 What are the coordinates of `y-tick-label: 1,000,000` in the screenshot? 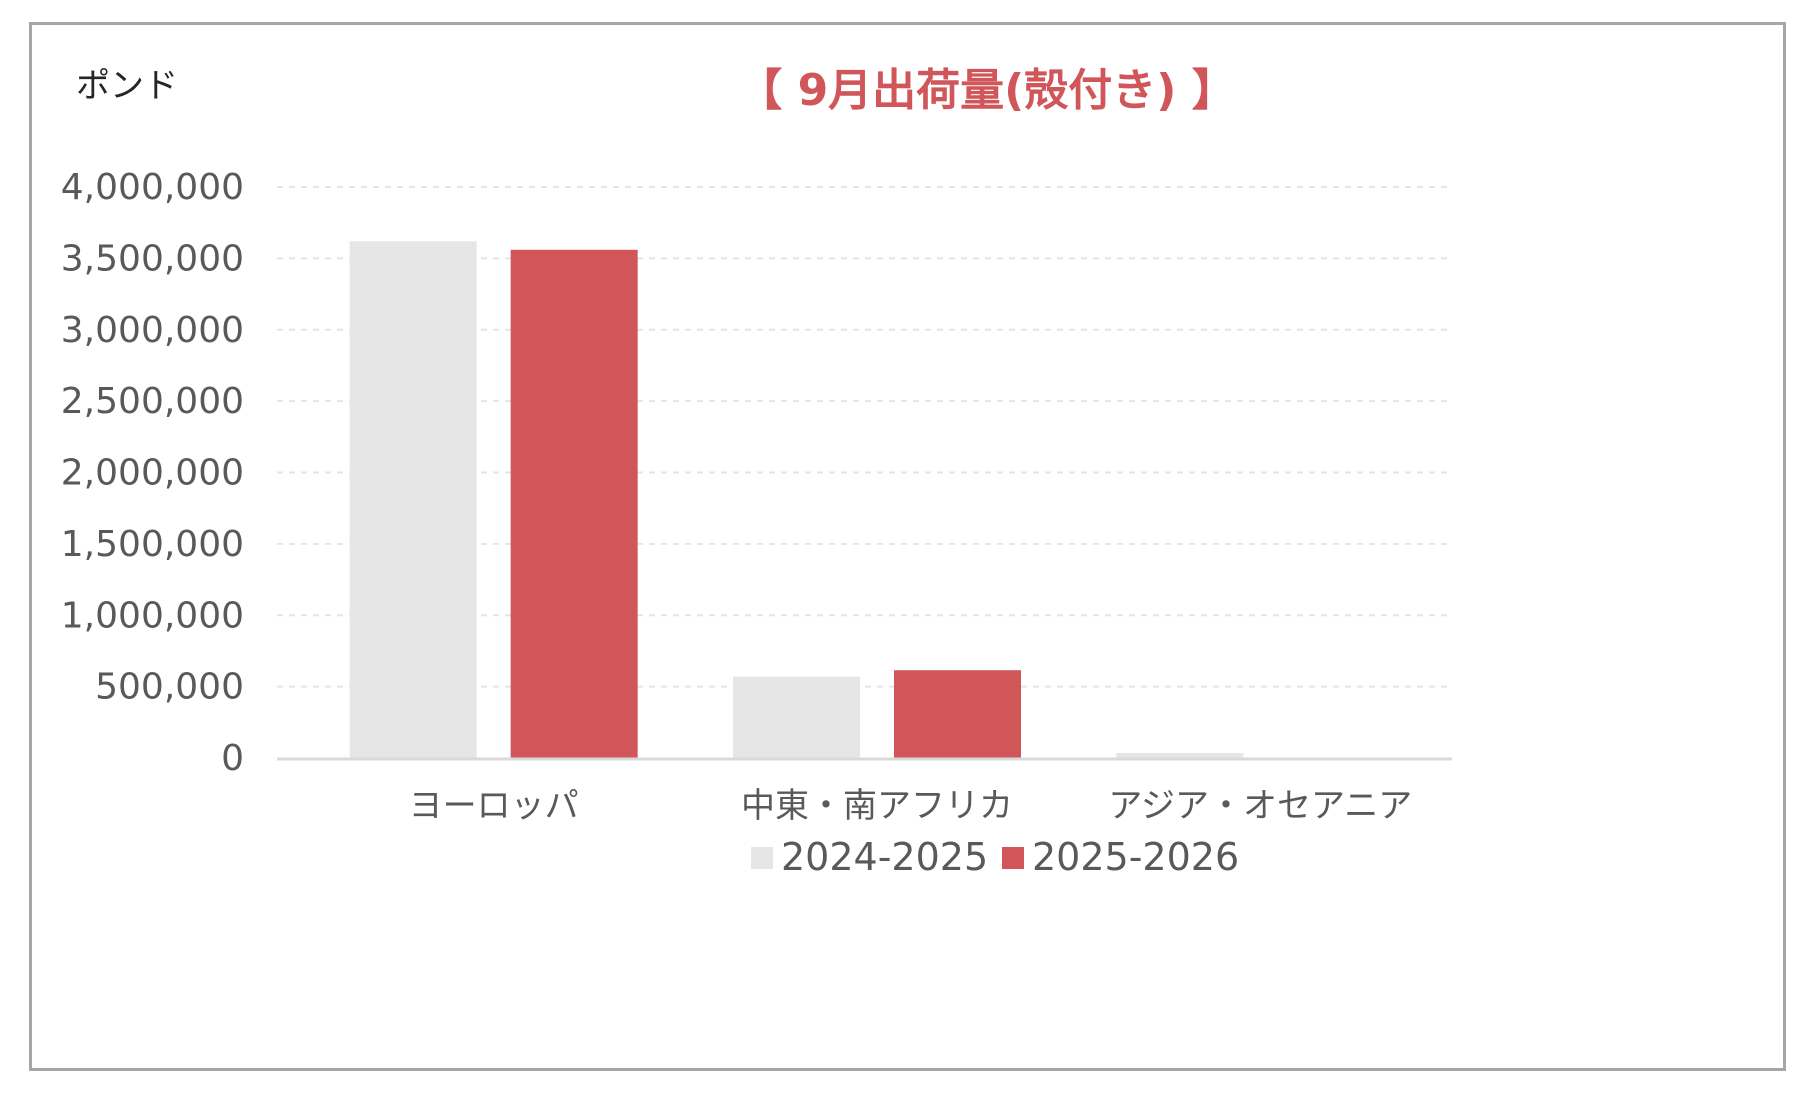 It's located at (152, 615).